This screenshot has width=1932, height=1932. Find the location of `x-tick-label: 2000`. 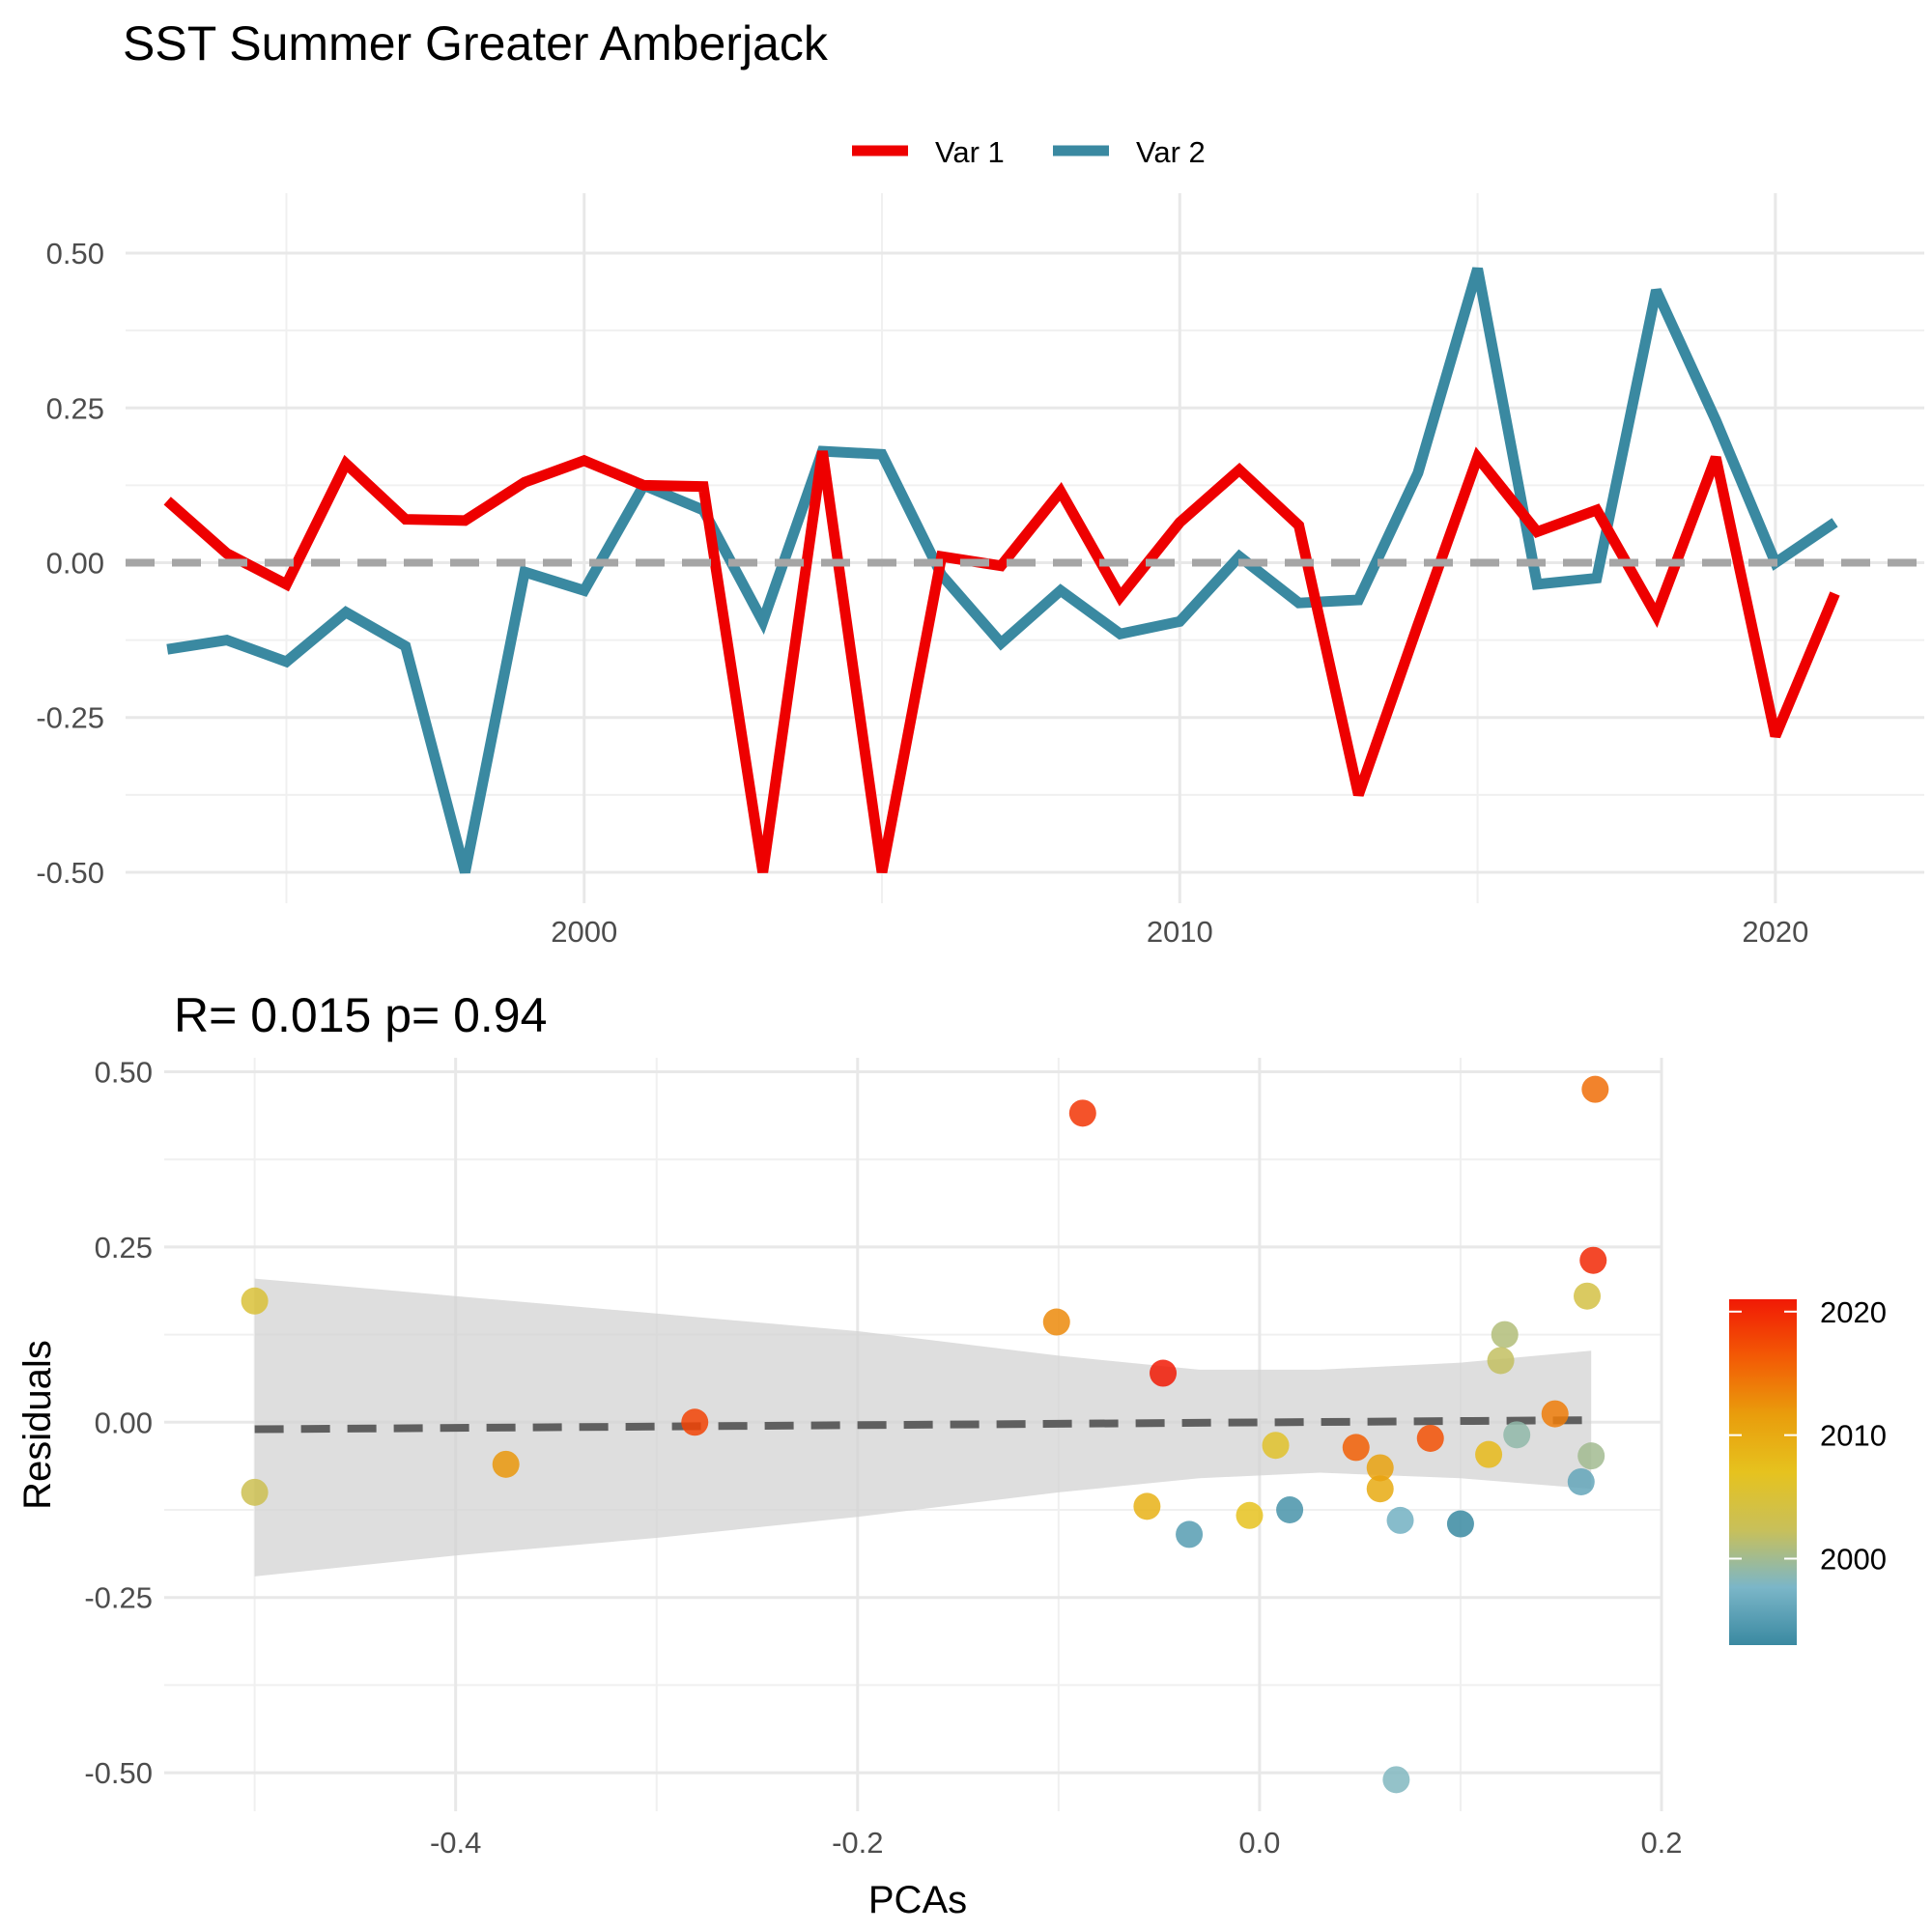

x-tick-label: 2000 is located at coordinates (584, 932).